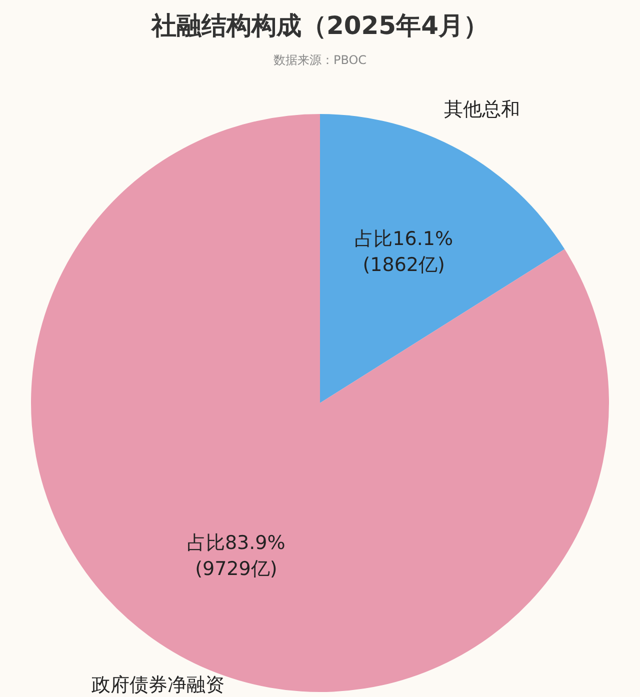 This screenshot has width=640, height=697. What do you see at coordinates (404, 252) in the screenshot?
I see `data-label: 占比16.1% (1862亿)` at bounding box center [404, 252].